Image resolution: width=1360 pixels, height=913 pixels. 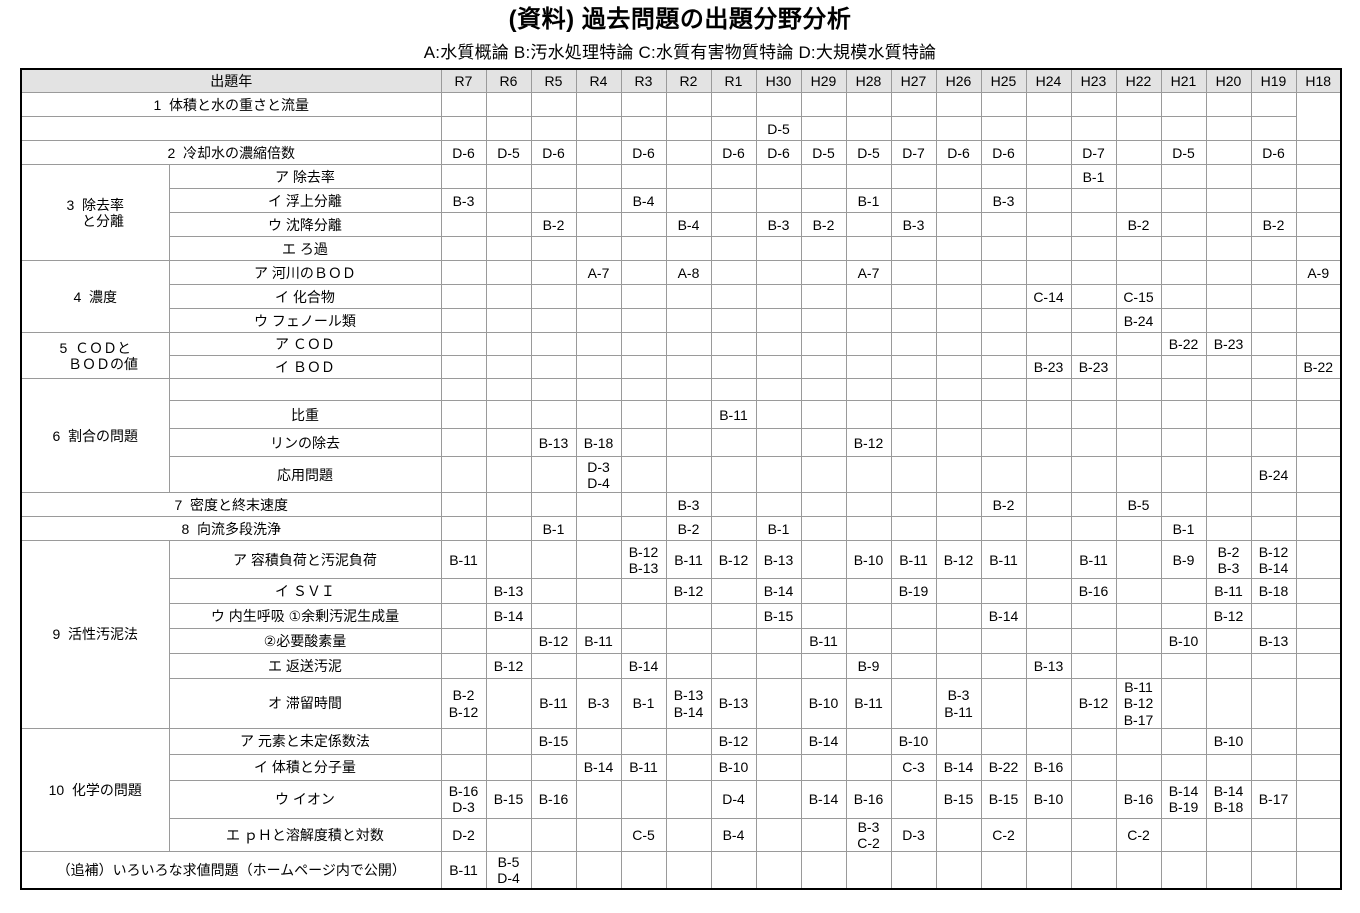 I want to click on cell-H23-row1b, so click(x=1093, y=129).